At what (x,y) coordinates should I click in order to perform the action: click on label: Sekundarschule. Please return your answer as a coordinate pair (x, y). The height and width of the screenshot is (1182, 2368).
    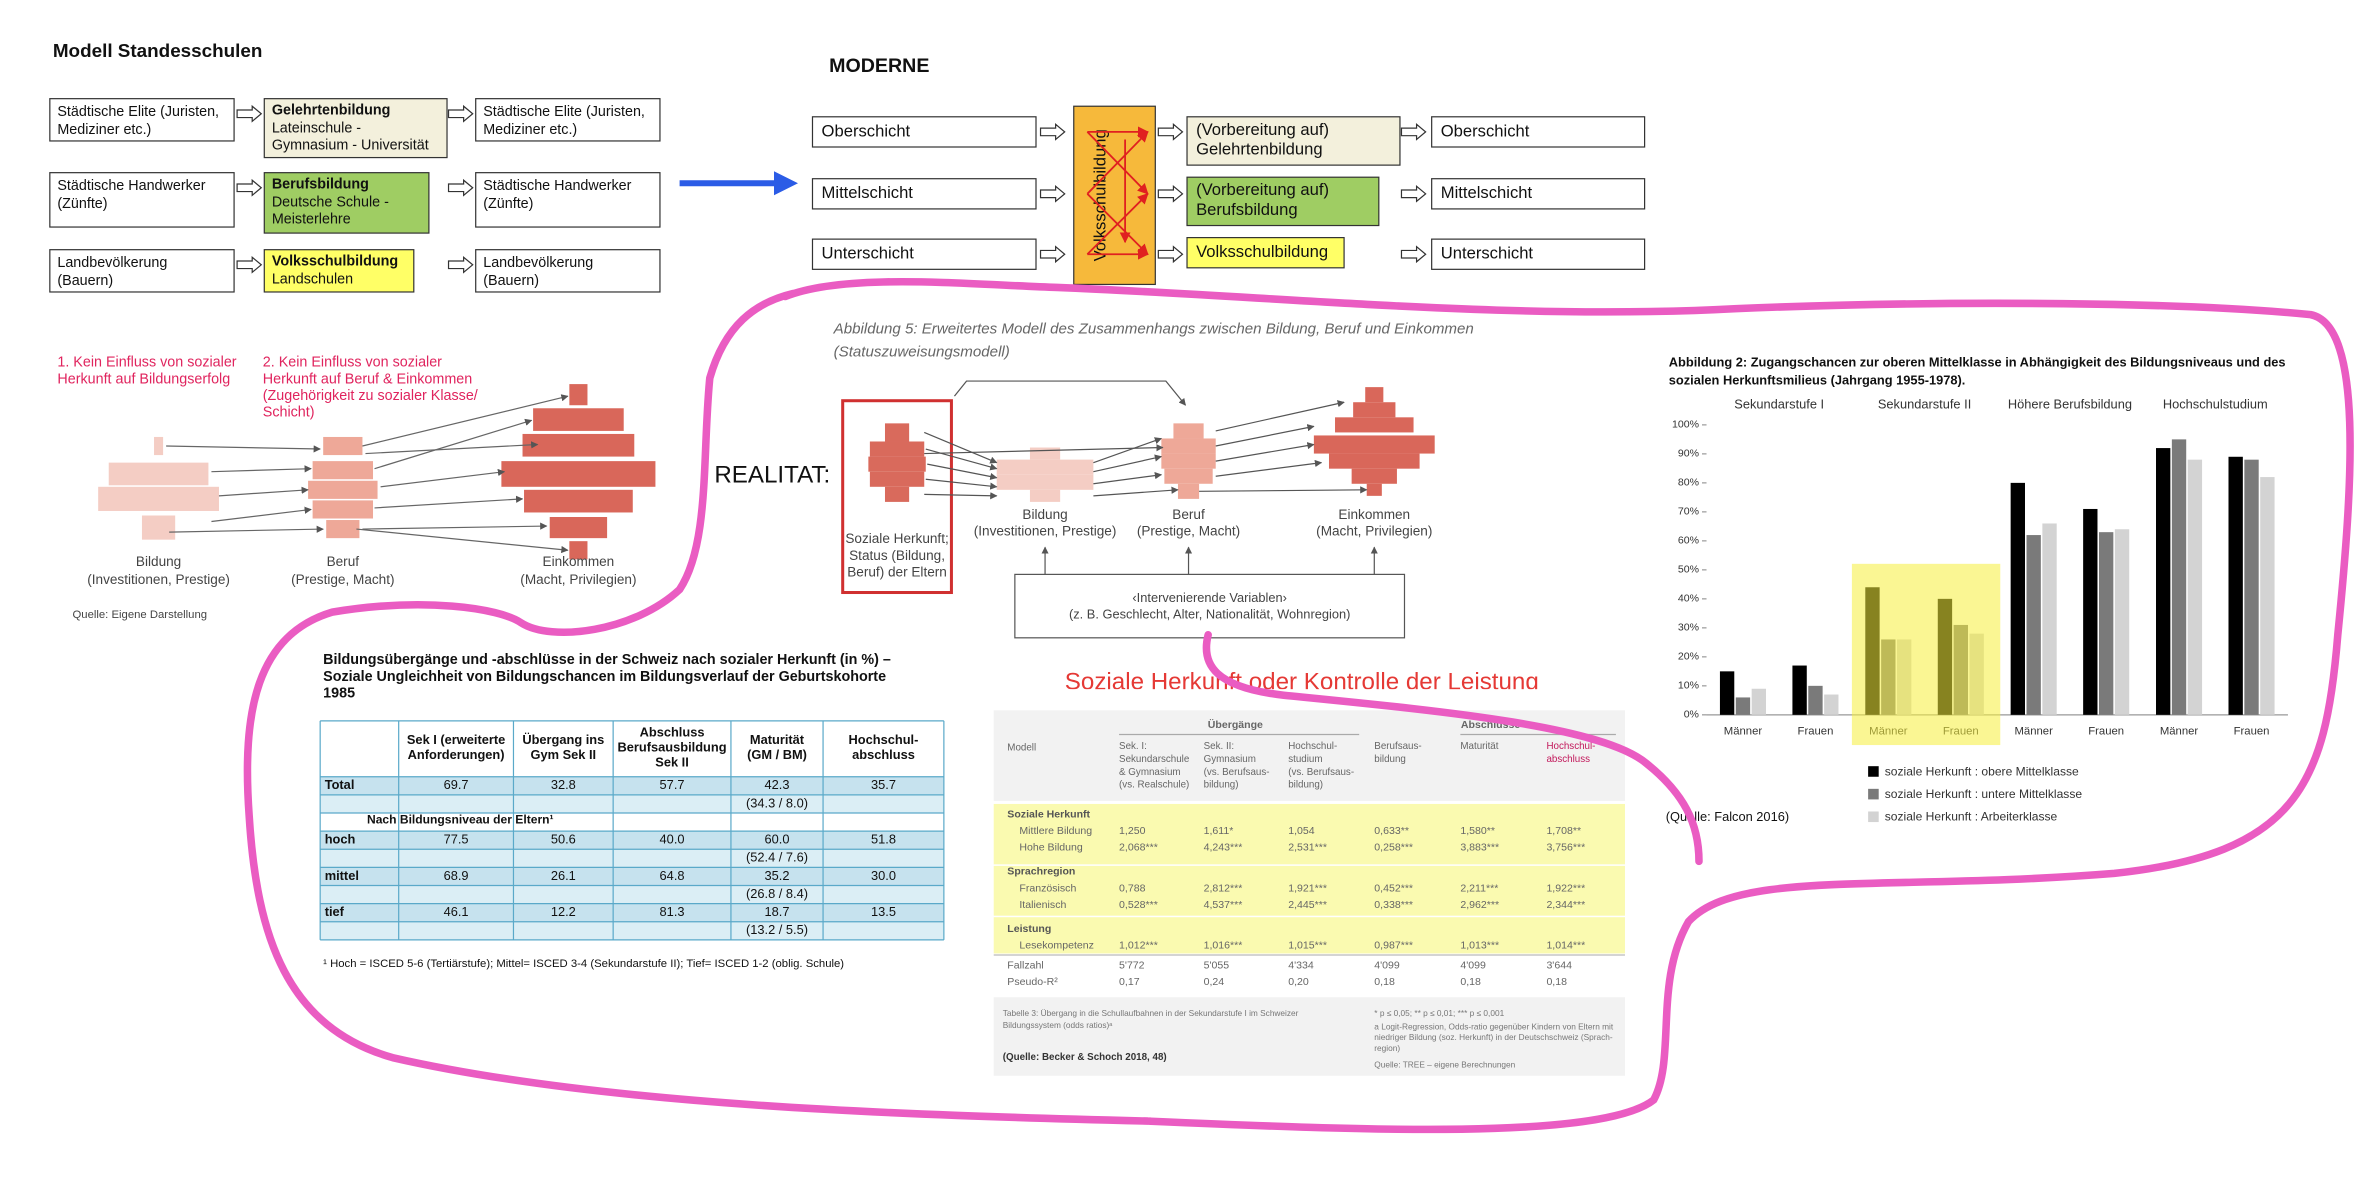
    Looking at the image, I should click on (1154, 759).